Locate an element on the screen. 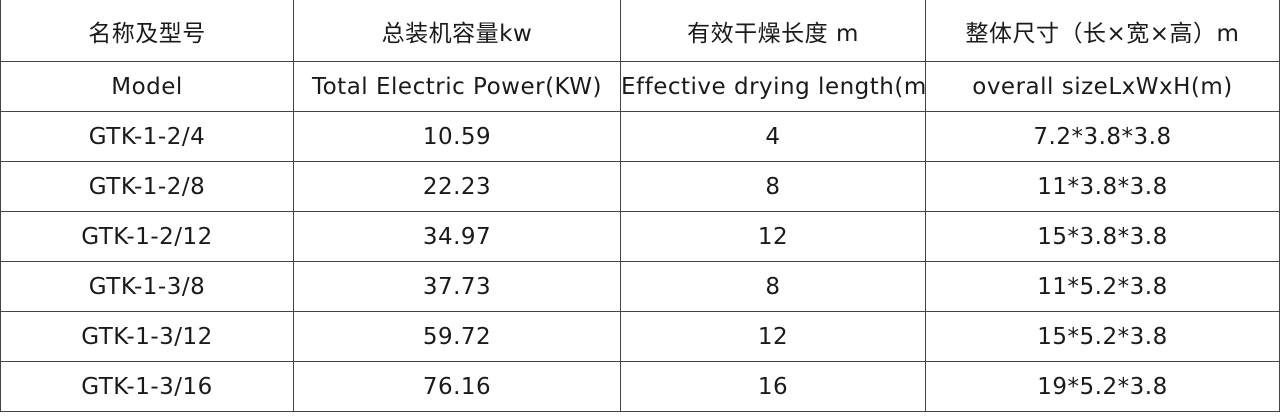 Image resolution: width=1280 pixels, height=418 pixels. cell: GTK-1-3/12 is located at coordinates (147, 336).